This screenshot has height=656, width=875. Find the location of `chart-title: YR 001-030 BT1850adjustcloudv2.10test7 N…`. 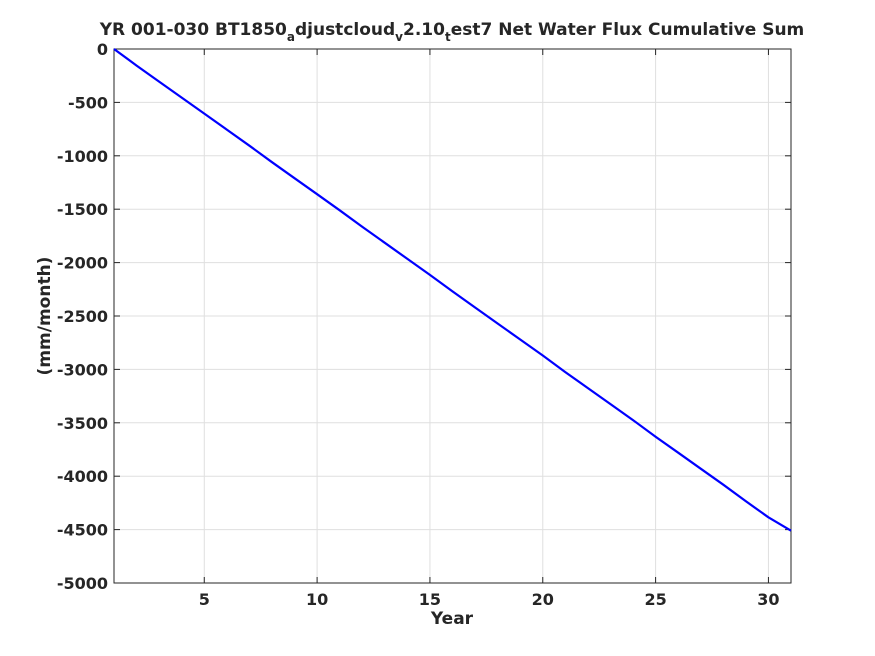

chart-title: YR 001-030 BT1850adjustcloudv2.10test7 N… is located at coordinates (452, 32).